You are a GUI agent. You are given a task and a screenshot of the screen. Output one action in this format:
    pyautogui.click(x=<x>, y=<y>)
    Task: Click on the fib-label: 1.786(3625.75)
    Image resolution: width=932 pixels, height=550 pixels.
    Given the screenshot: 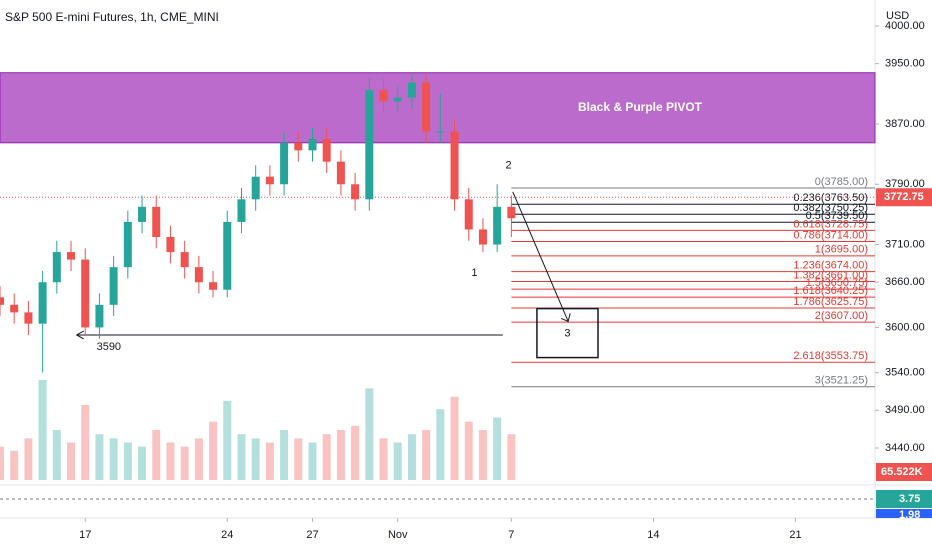 What is the action you would take?
    pyautogui.click(x=830, y=302)
    